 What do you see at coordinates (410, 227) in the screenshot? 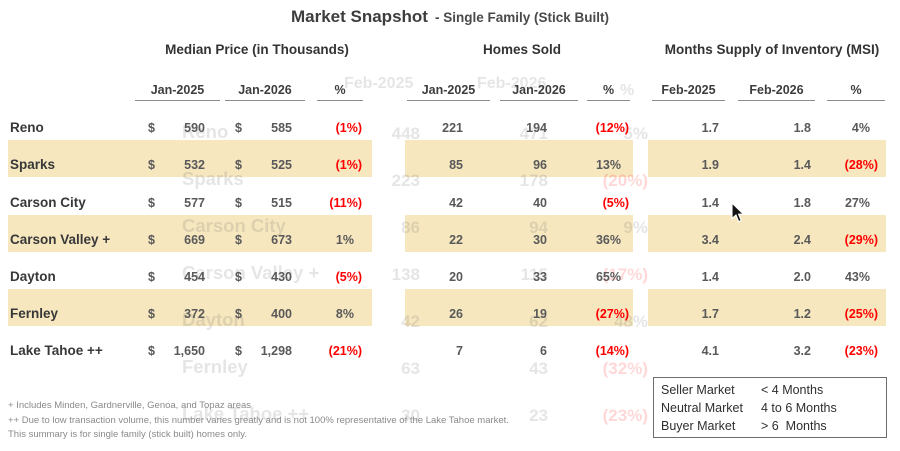
I see `ghost-value: 86` at bounding box center [410, 227].